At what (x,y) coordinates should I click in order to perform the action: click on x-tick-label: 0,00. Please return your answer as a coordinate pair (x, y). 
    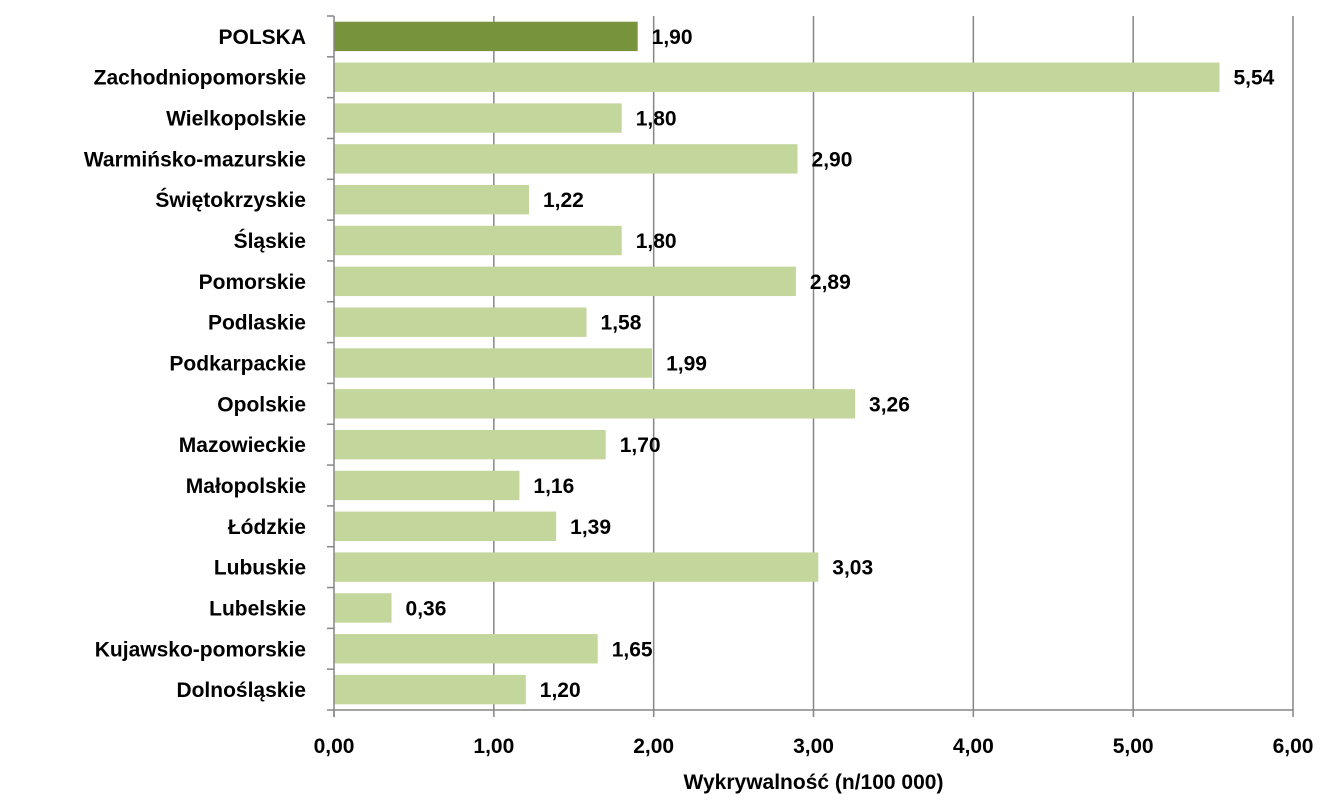
    Looking at the image, I should click on (334, 746).